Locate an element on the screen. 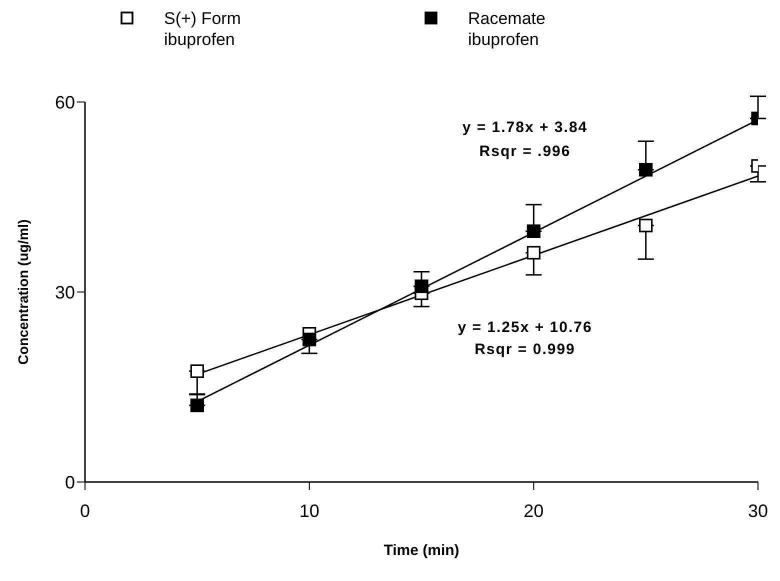 This screenshot has height=581, width=780. legend-label: Racemate ibuprofen is located at coordinates (507, 29).